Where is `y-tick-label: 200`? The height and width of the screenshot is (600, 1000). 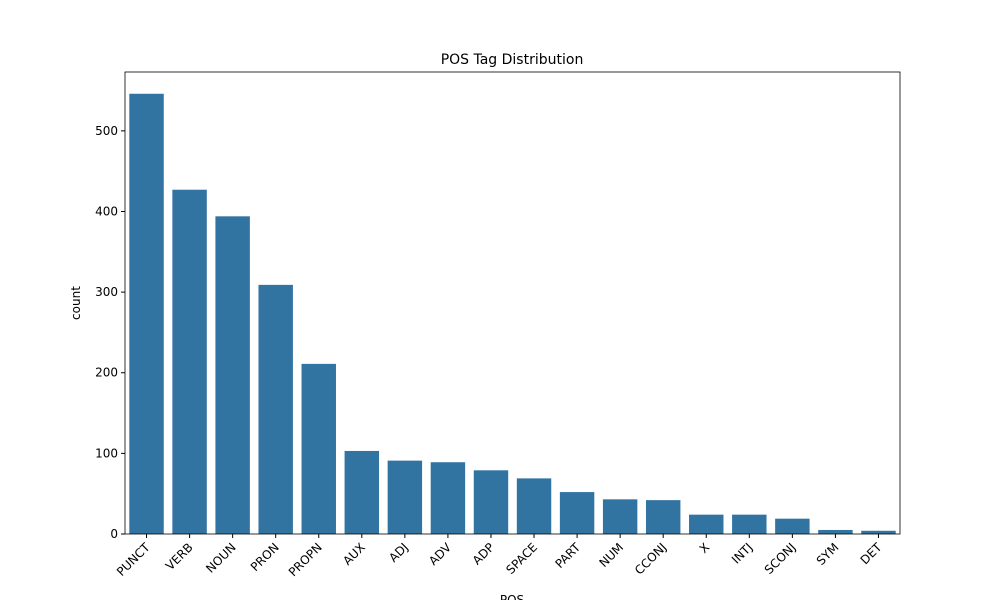
y-tick-label: 200 is located at coordinates (106, 373).